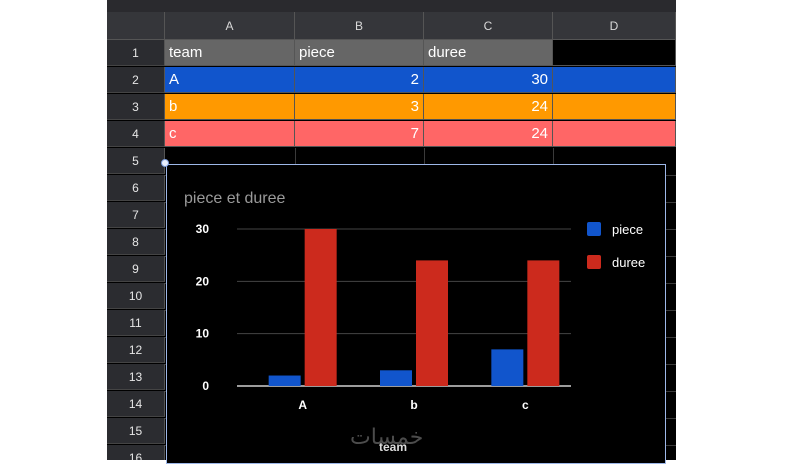  I want to click on y-tick-label: 0, so click(205, 386).